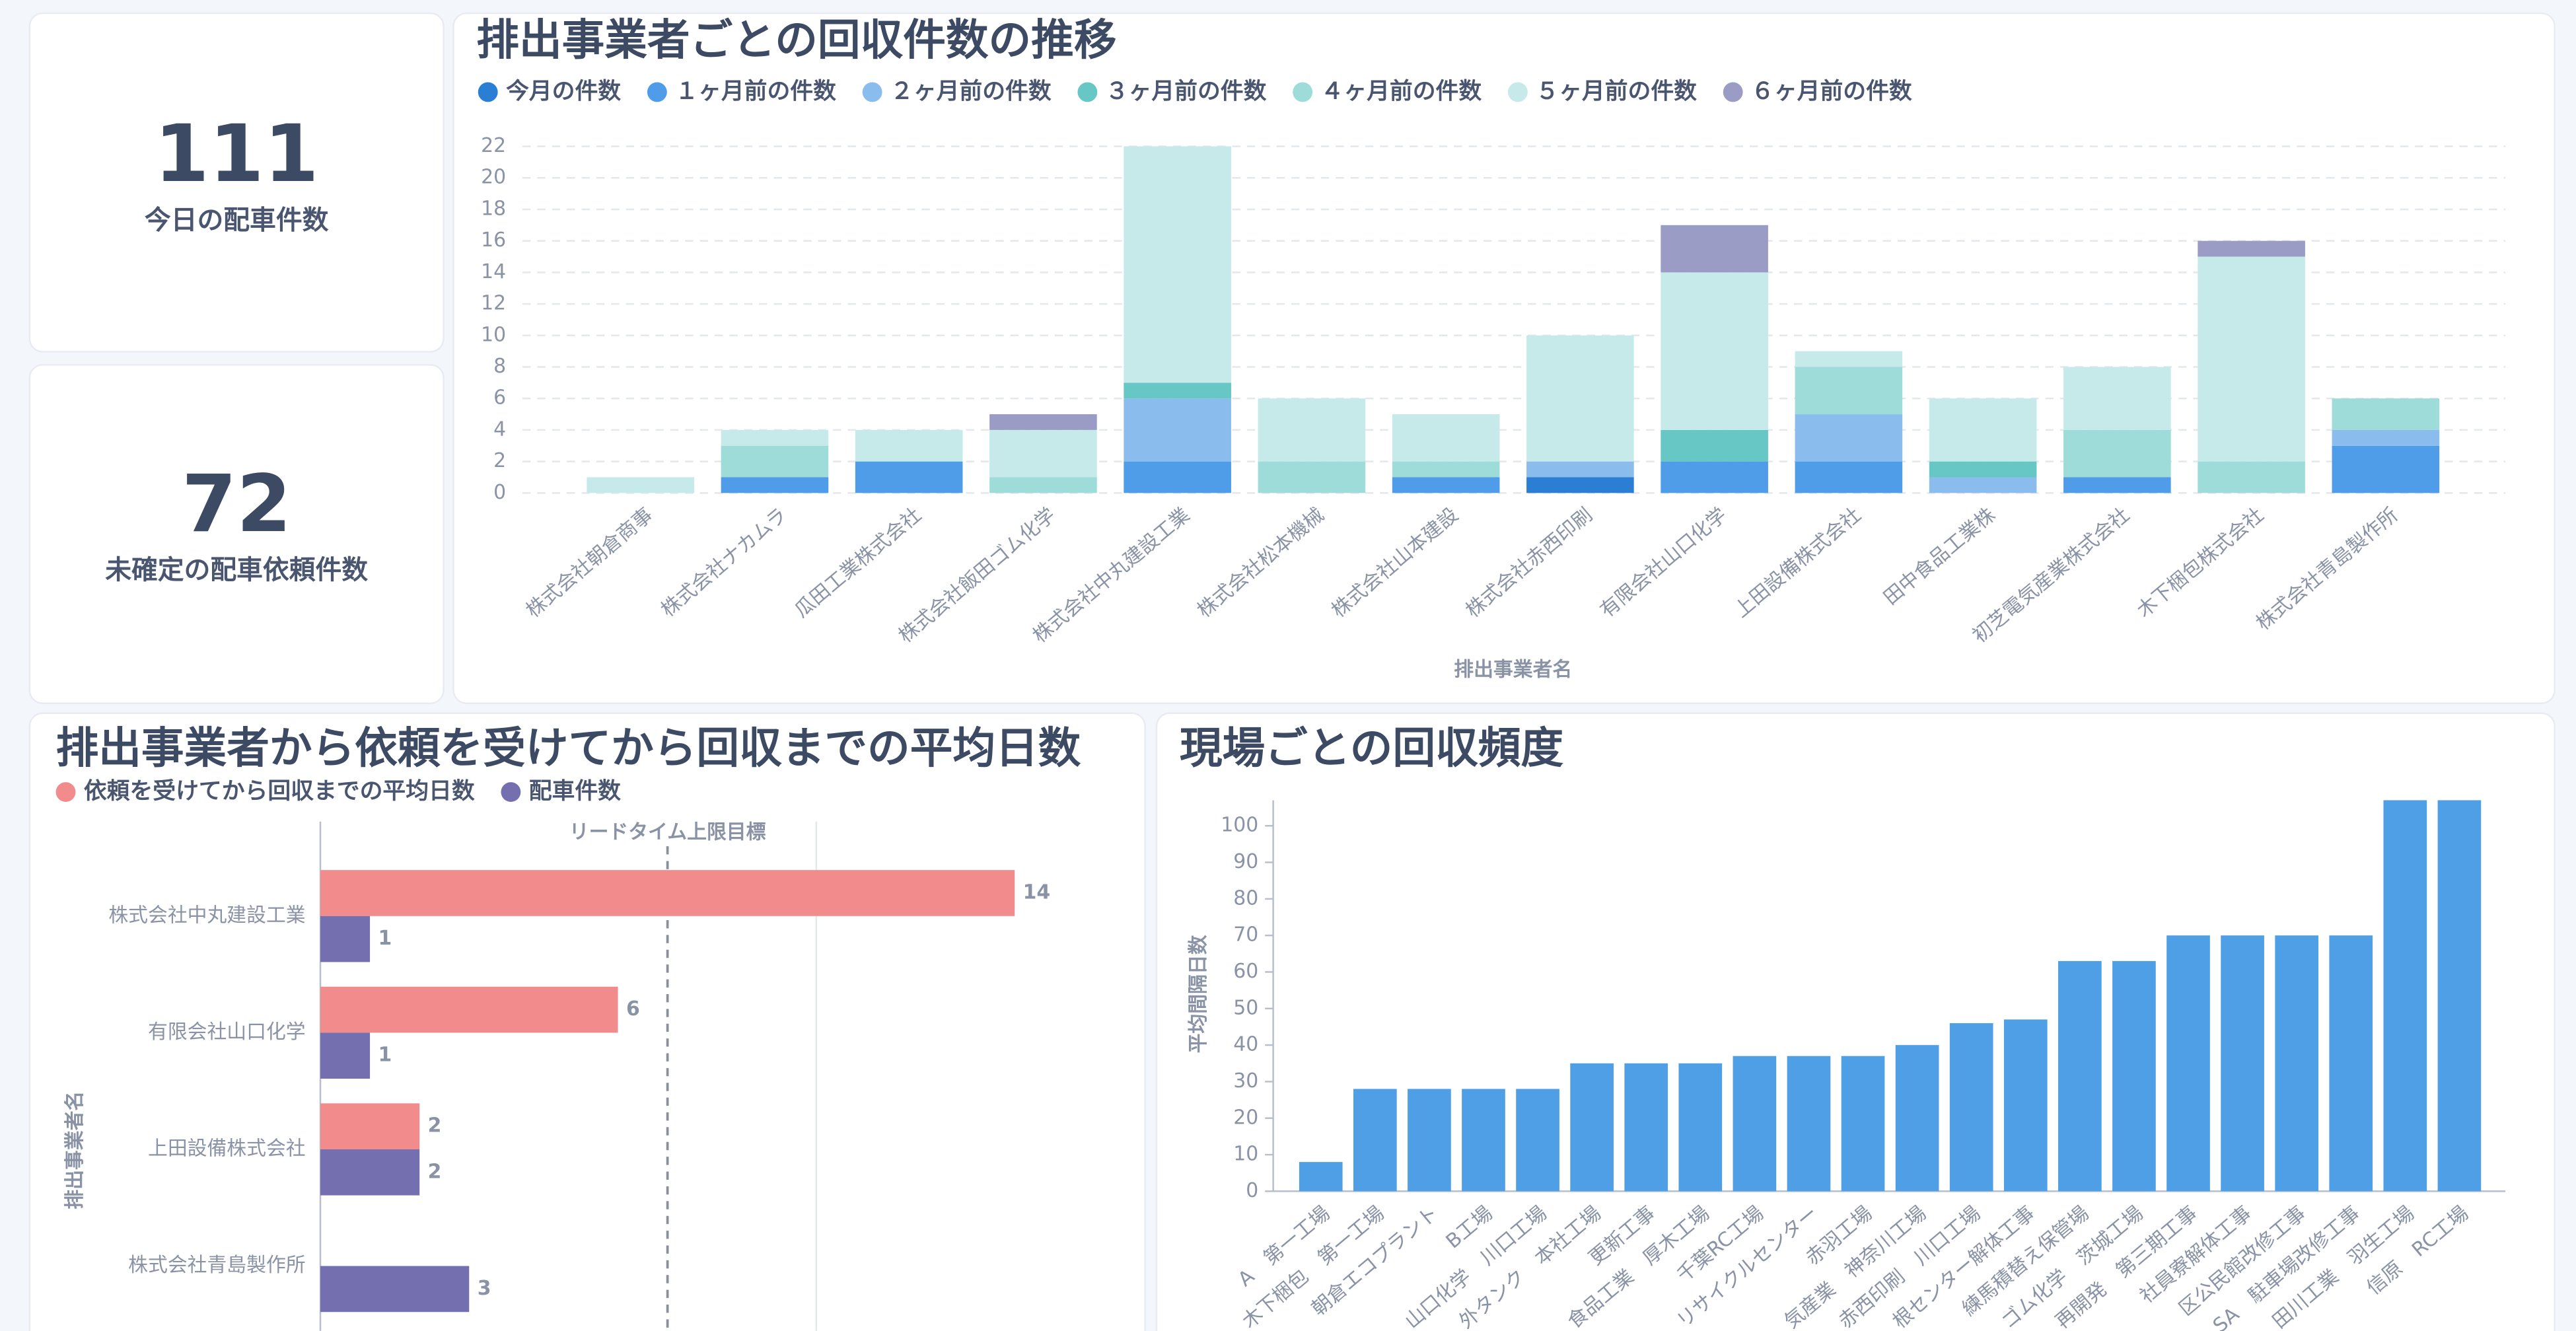 This screenshot has height=1331, width=2576. I want to click on legend-label: ６ヶ月前の件数, so click(1831, 91).